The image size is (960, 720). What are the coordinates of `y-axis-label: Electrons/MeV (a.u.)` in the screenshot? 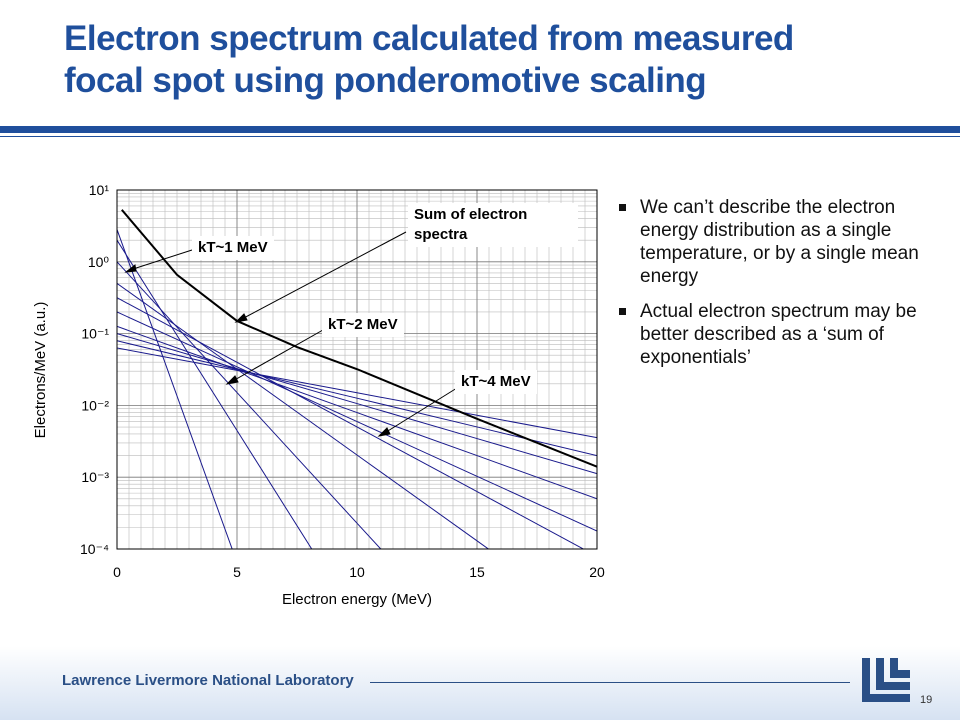 It's located at (40, 370).